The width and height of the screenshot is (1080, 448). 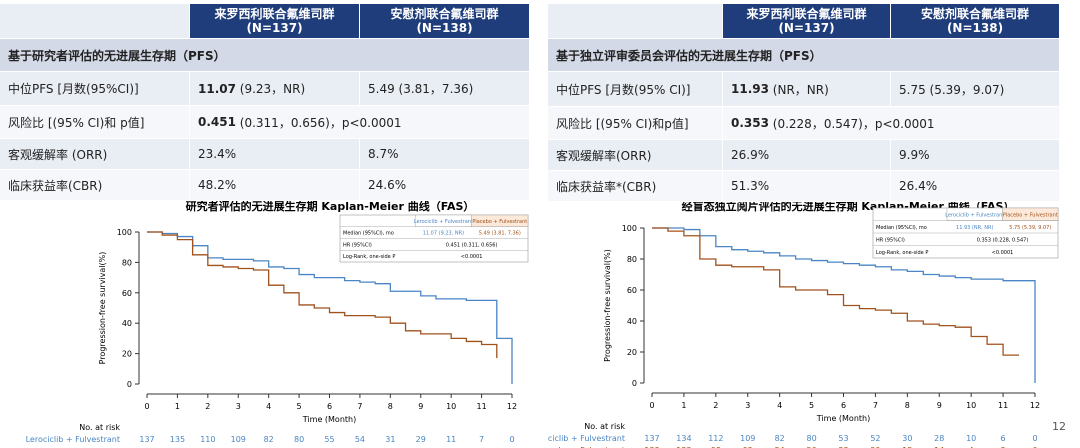 What do you see at coordinates (499, 222) in the screenshot?
I see `summary-header: Placebo + Fulvestrant` at bounding box center [499, 222].